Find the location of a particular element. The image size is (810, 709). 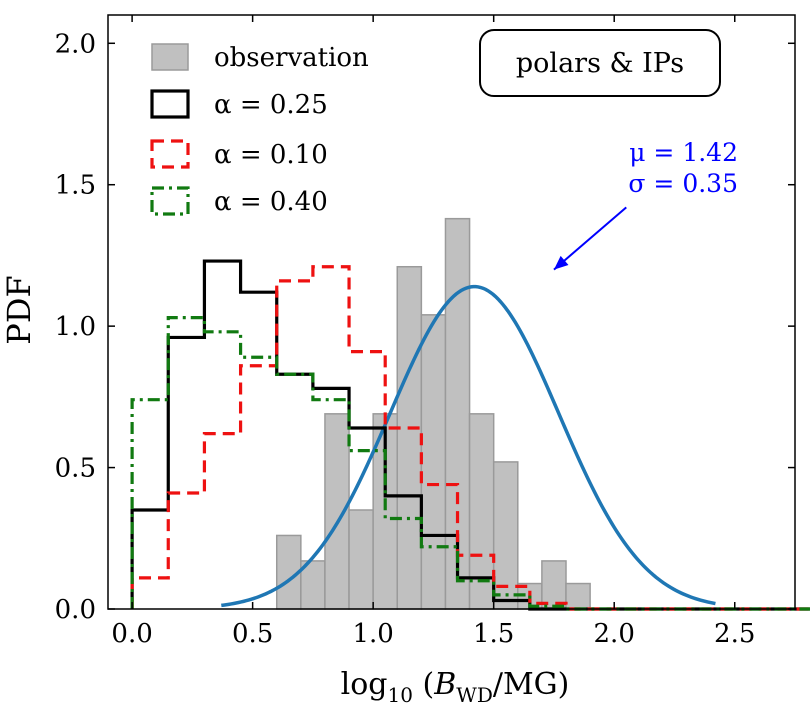

legend: observation α = 0.25 α = 0.10 α = 0.40 is located at coordinates (259, 130).